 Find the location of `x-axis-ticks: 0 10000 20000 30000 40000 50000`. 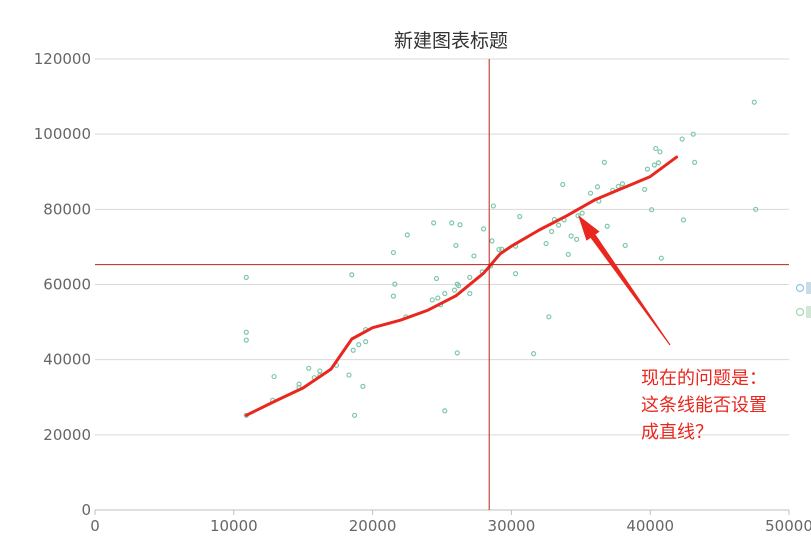

x-axis-ticks: 0 10000 20000 30000 40000 50000 is located at coordinates (450, 526).